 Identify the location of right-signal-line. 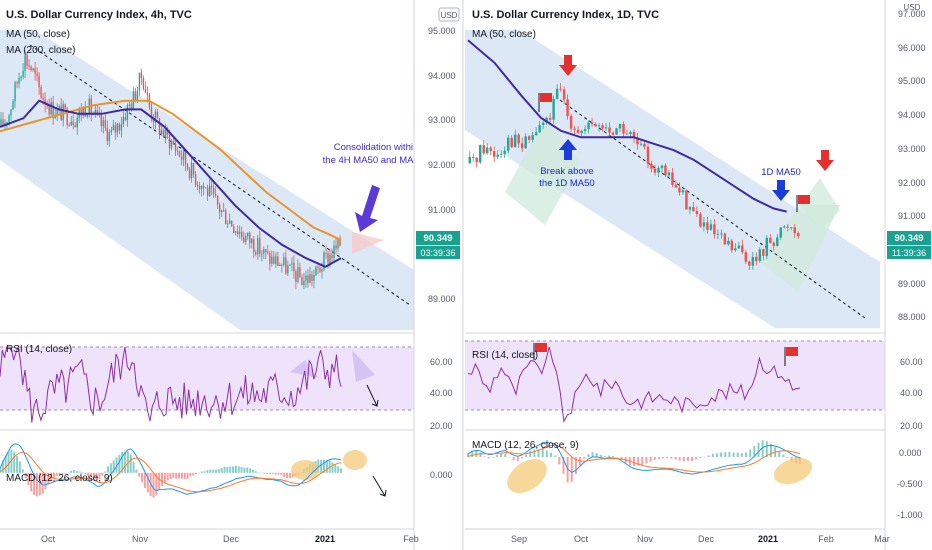
(634, 458).